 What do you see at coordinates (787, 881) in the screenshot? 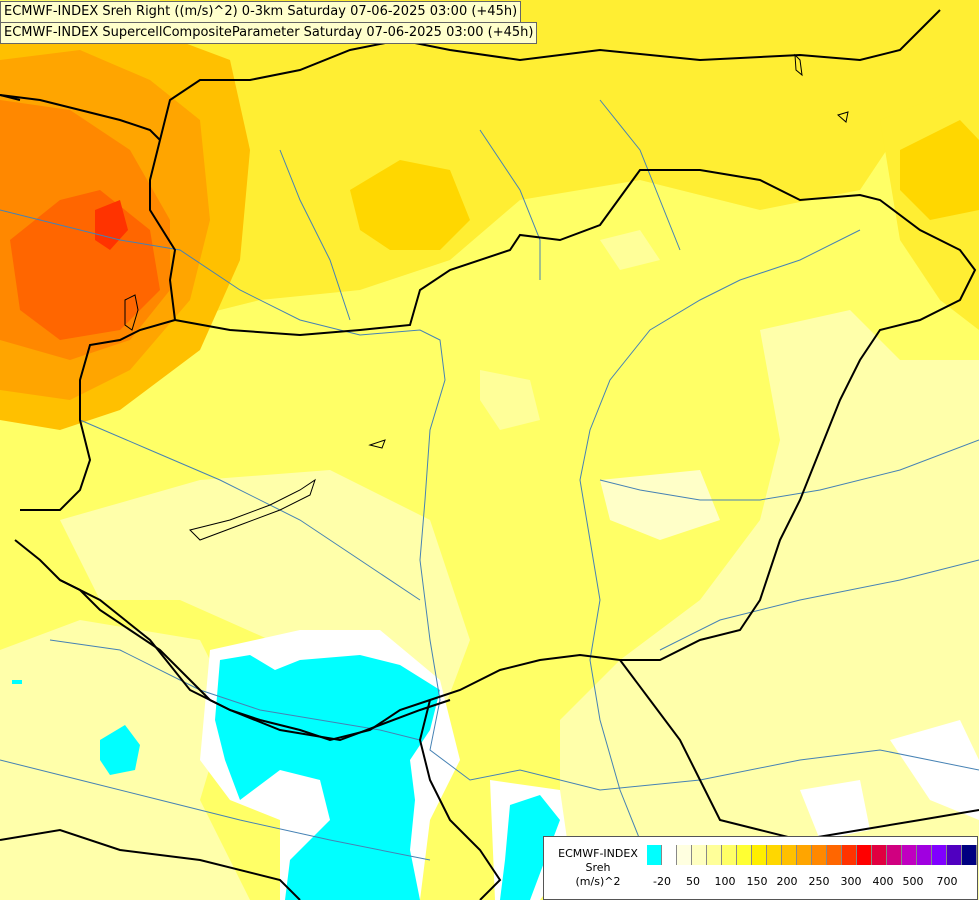
I see `legend-tick-label: 200` at bounding box center [787, 881].